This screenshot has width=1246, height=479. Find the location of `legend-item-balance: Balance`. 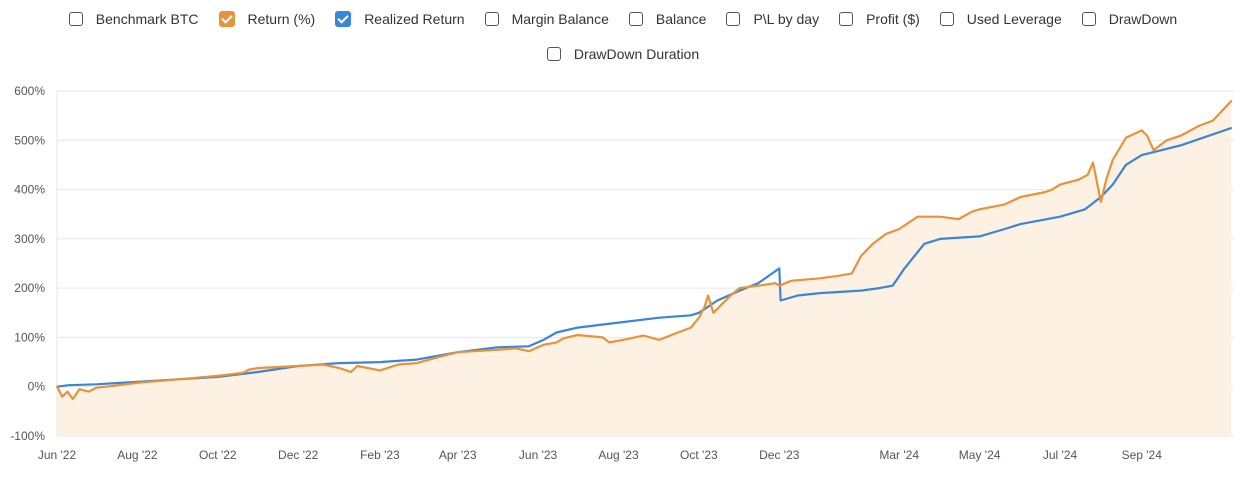

legend-item-balance: Balance is located at coordinates (667, 19).